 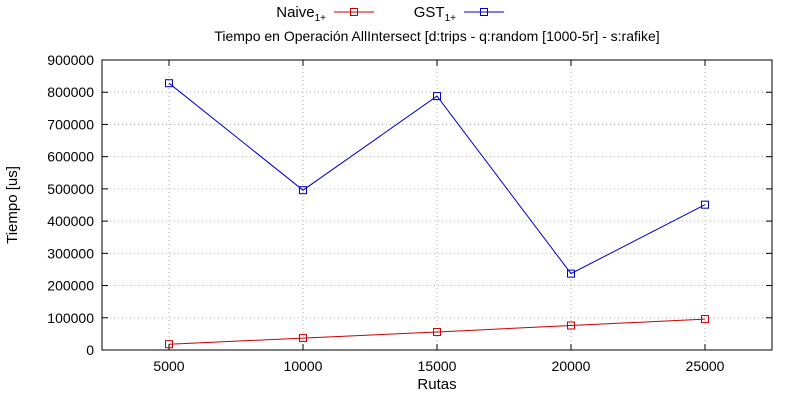 I want to click on y-tick-label: 200000, so click(x=70, y=286).